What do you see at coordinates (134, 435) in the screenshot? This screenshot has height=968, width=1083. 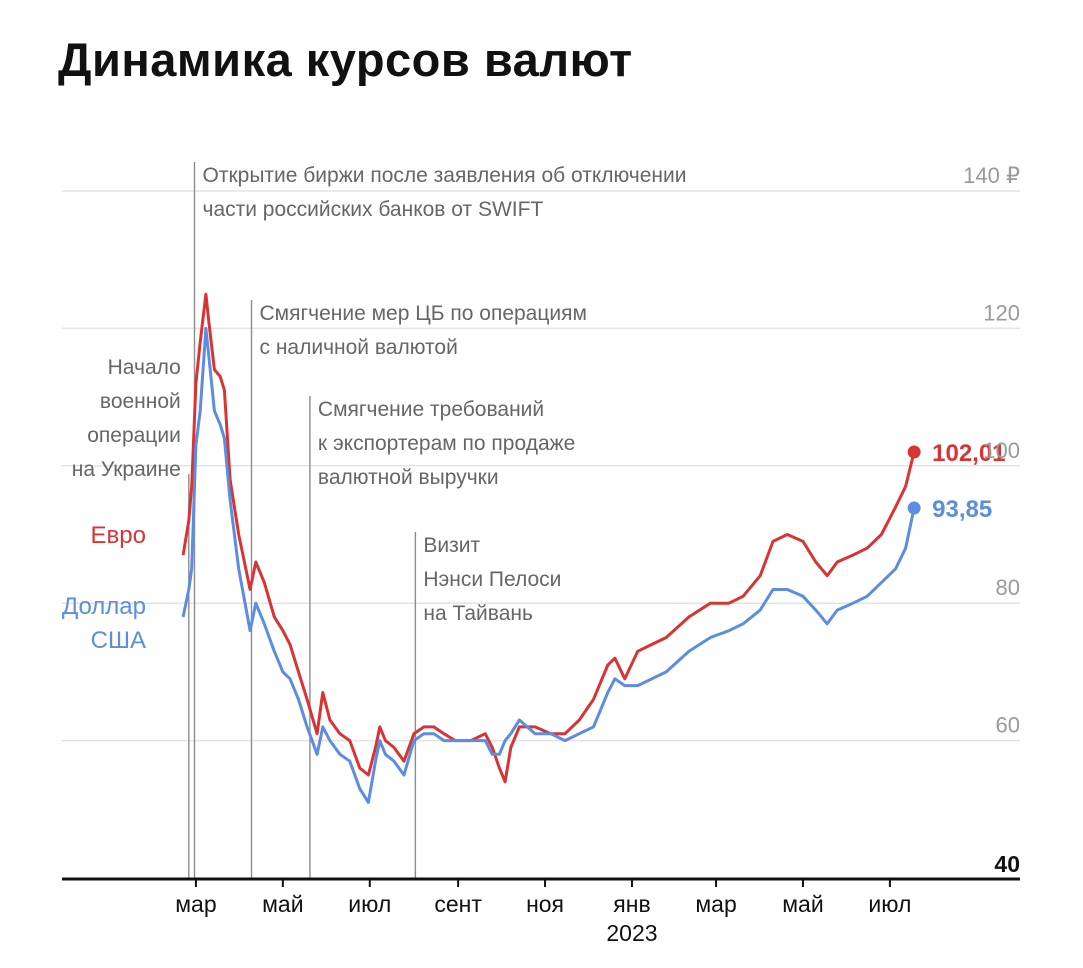 I see `annotation-text: операции` at bounding box center [134, 435].